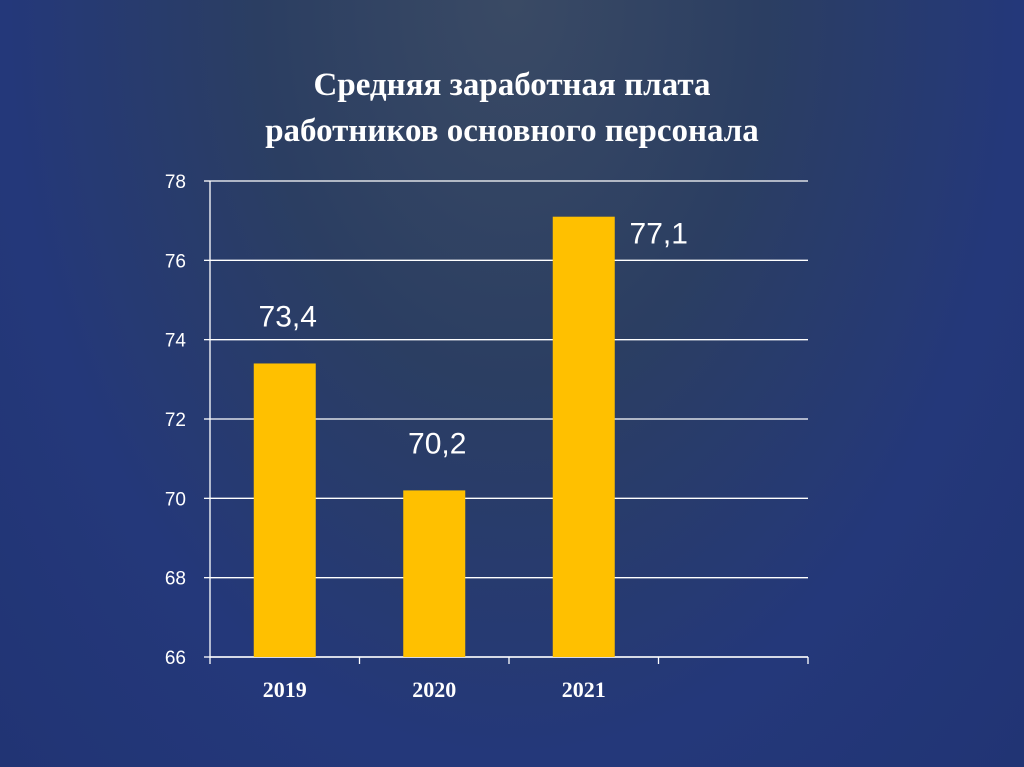 The height and width of the screenshot is (767, 1024). I want to click on chart-title-line-2: работников основного персонала, so click(512, 131).